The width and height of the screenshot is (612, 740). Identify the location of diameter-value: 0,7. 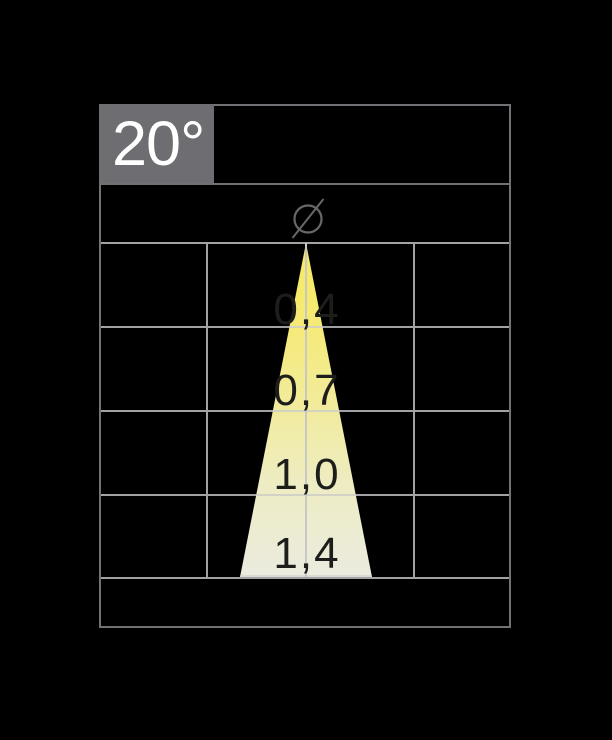
(307, 390).